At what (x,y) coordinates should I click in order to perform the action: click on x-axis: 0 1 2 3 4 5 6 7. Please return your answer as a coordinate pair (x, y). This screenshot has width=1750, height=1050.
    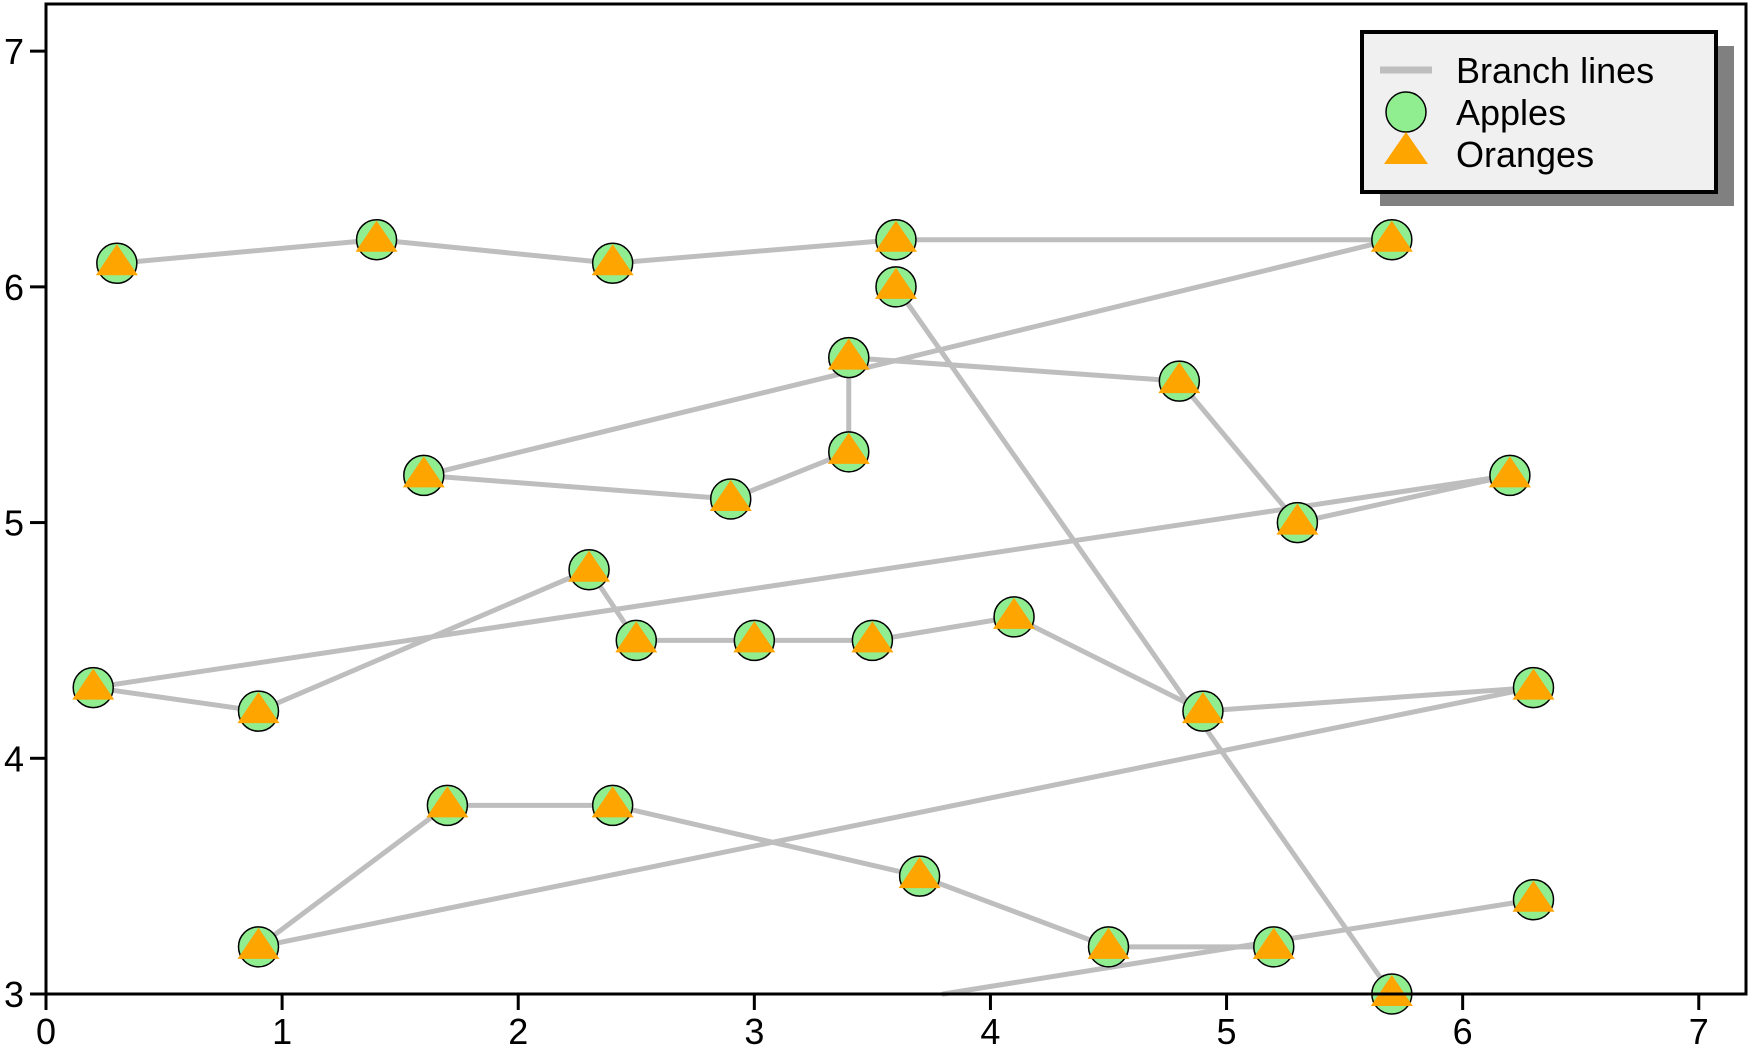
    Looking at the image, I should click on (872, 1022).